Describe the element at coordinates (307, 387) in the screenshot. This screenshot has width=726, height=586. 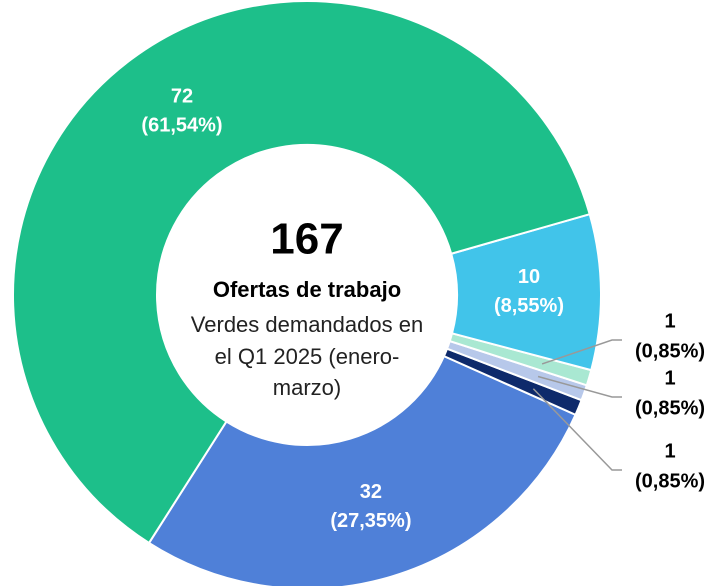
I see `center-line: marzo)` at that location.